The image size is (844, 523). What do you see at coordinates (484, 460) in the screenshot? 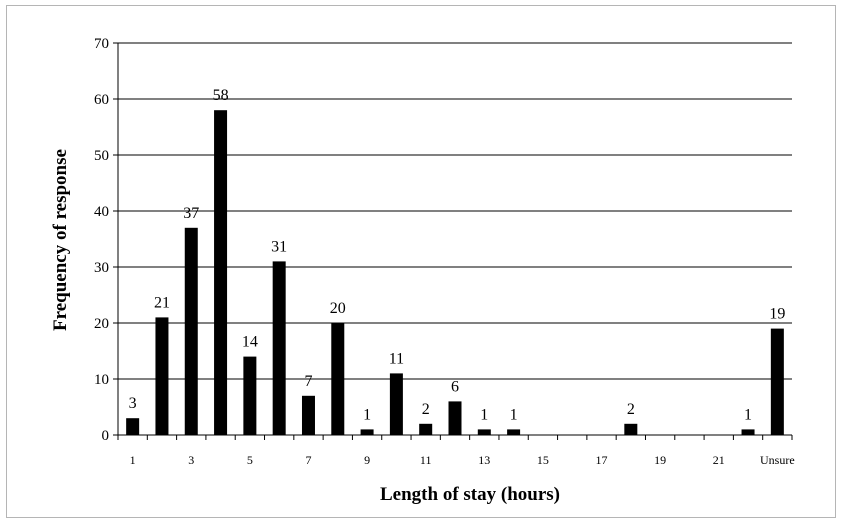
I see `x-tick-label: 13` at bounding box center [484, 460].